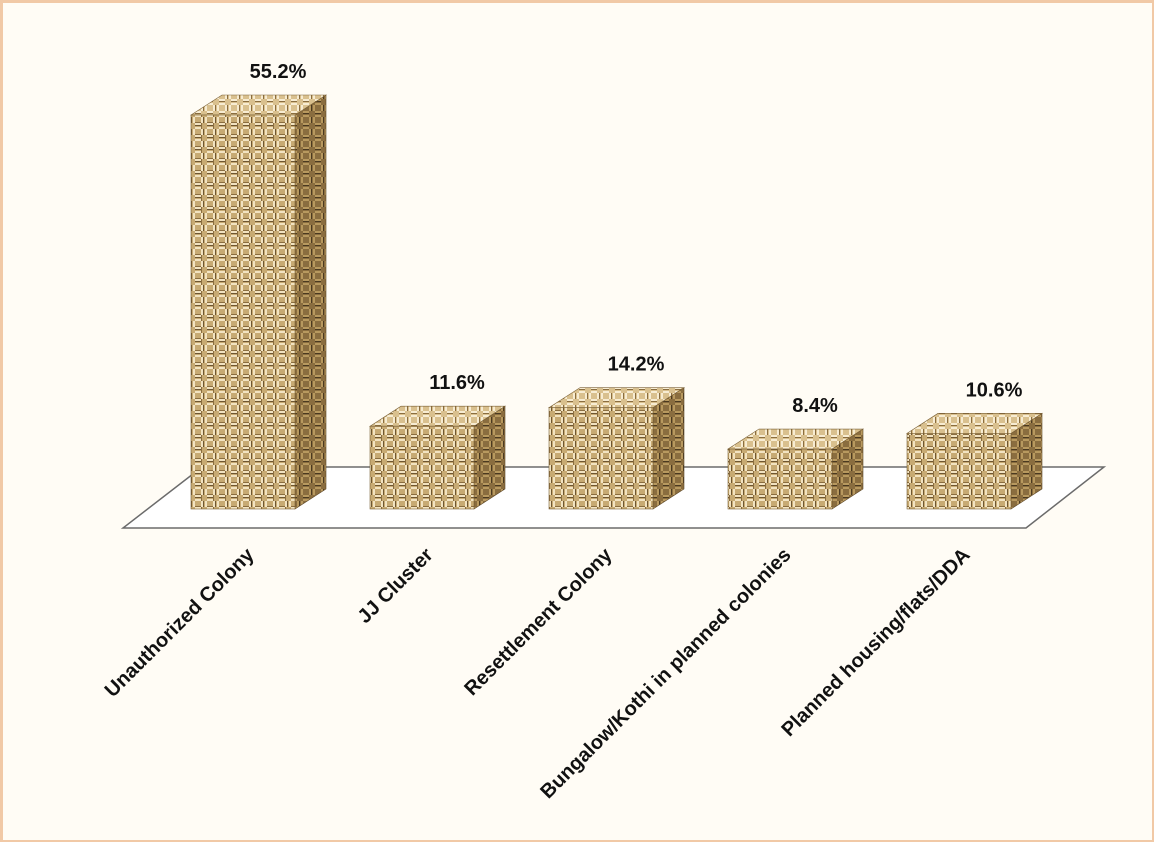  What do you see at coordinates (180, 622) in the screenshot?
I see `category-label: Unauthorized Colony` at bounding box center [180, 622].